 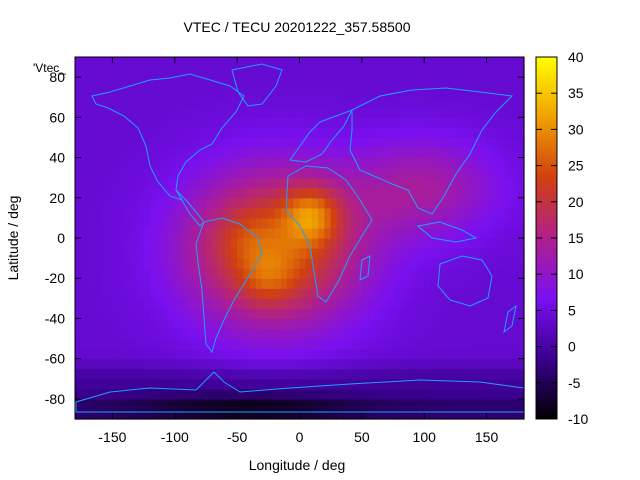 I want to click on coastline-africa, so click(x=329, y=234).